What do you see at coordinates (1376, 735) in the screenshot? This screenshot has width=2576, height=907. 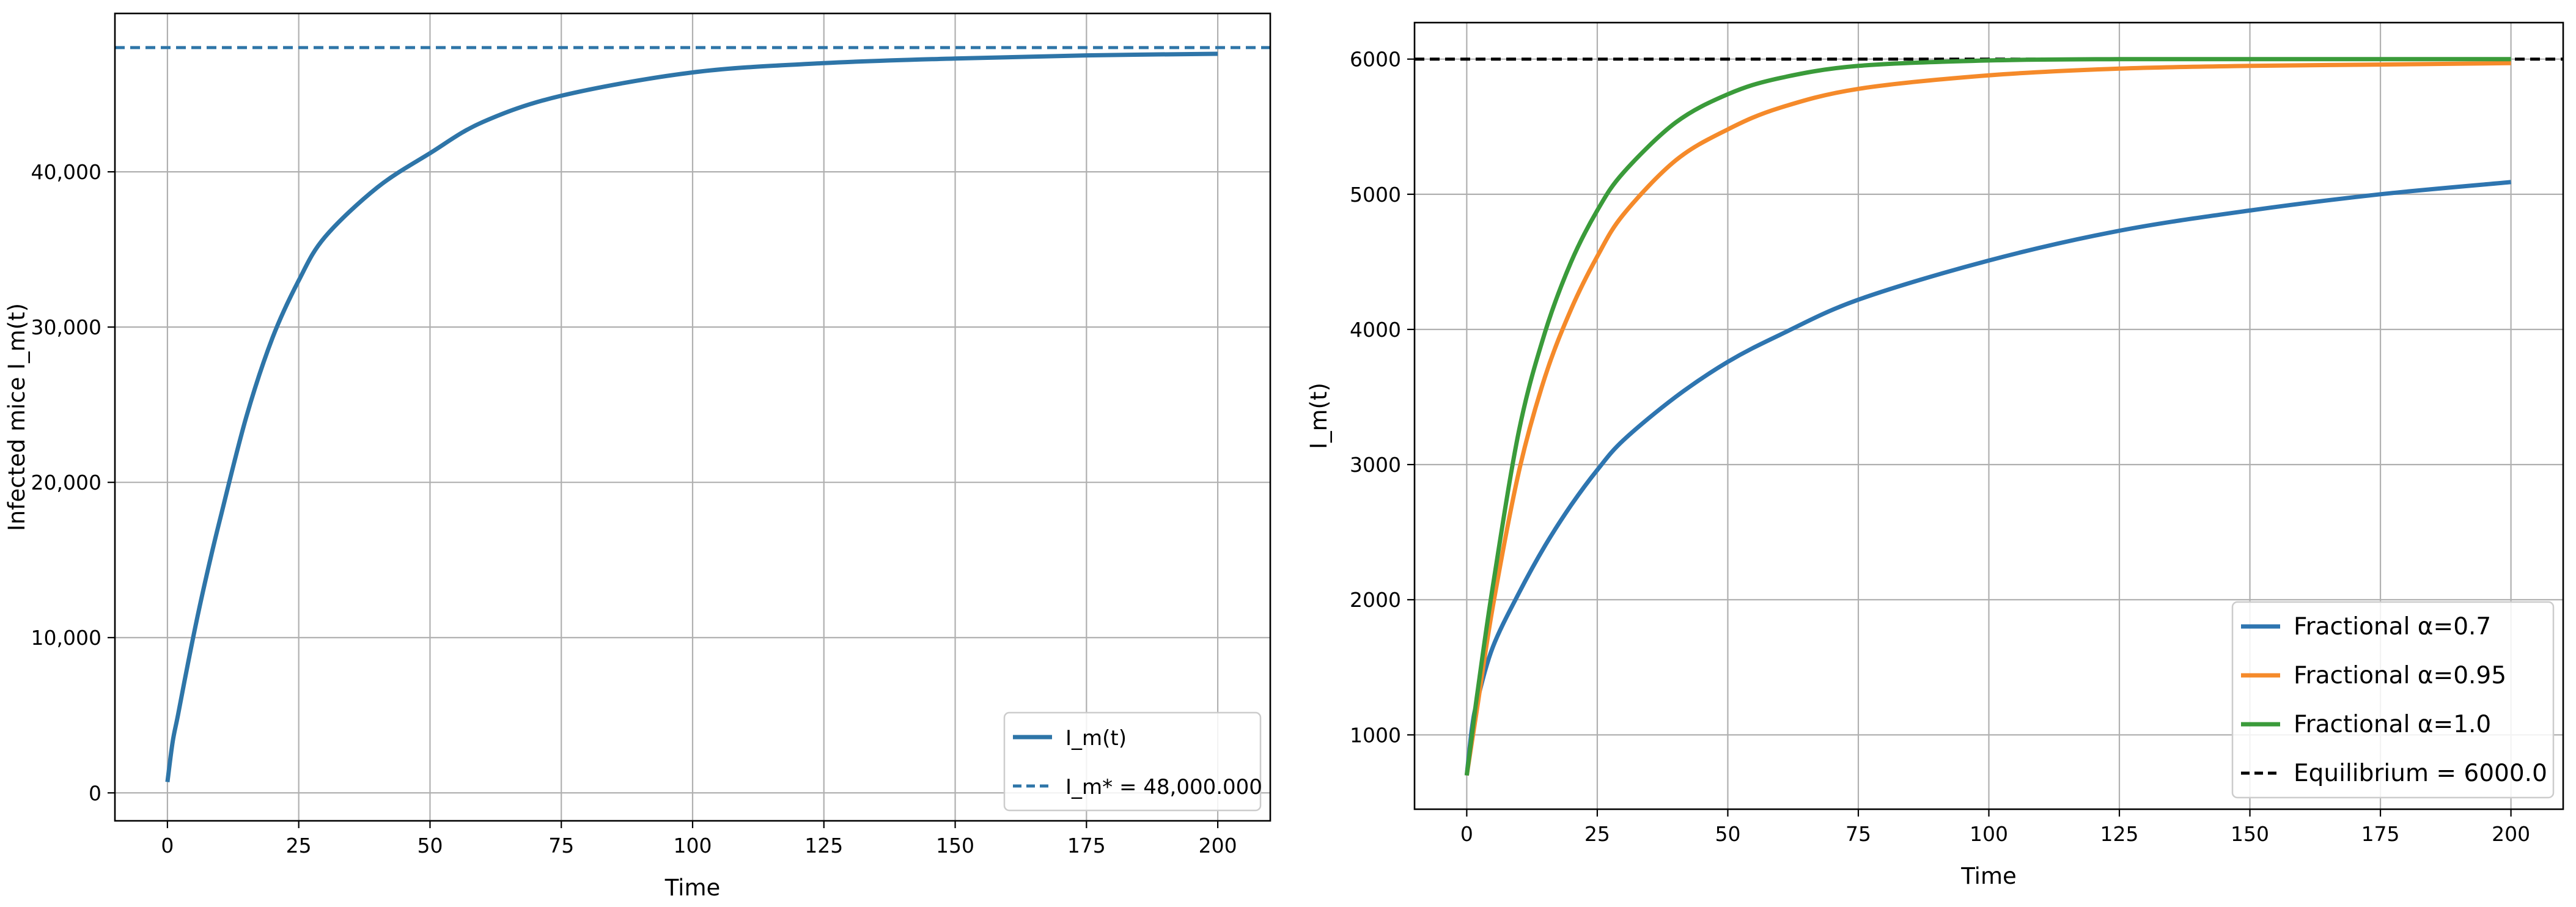 I see `y-tick-label: 1000` at bounding box center [1376, 735].